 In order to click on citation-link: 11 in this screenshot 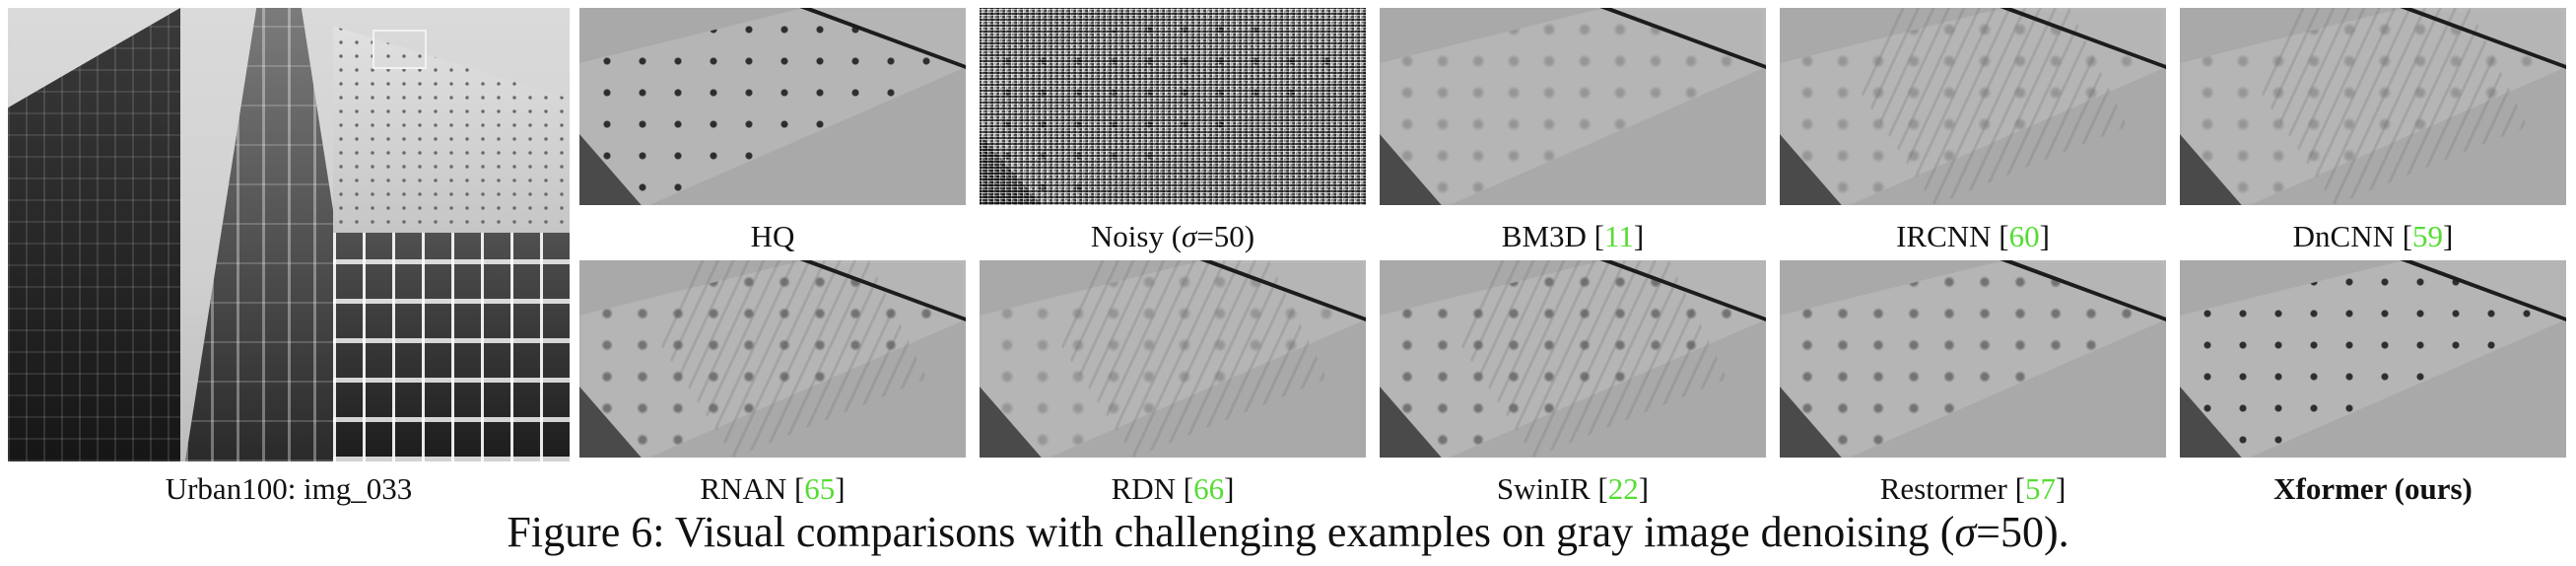, I will do `click(1619, 236)`.